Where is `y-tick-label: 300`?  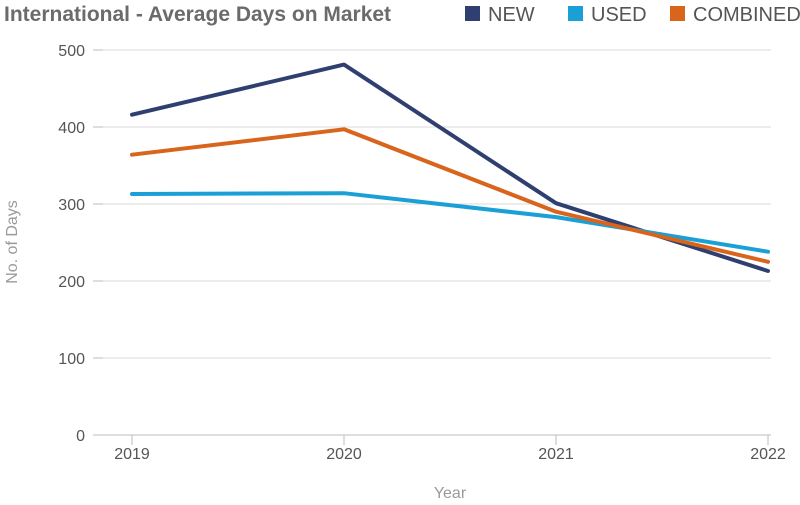 y-tick-label: 300 is located at coordinates (71, 205).